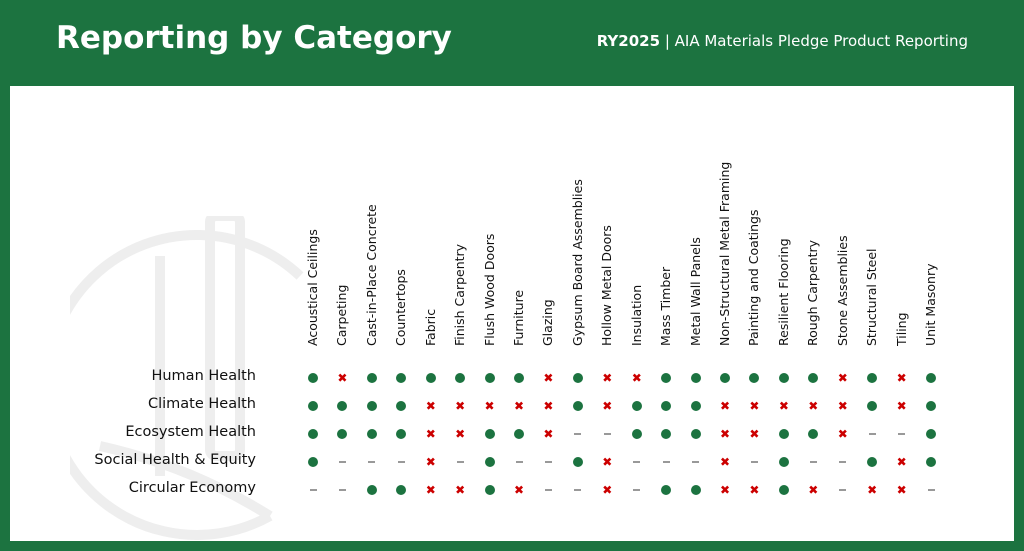 The height and width of the screenshot is (551, 1024). Describe the element at coordinates (666, 306) in the screenshot. I see `column-header: Mass Timber` at that location.